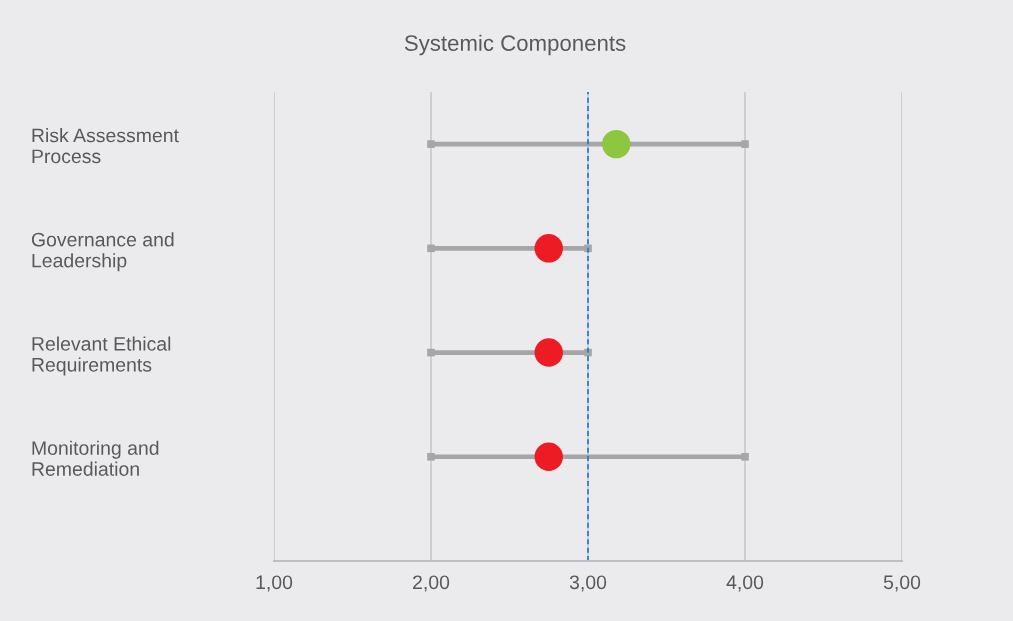 The width and height of the screenshot is (1013, 621). Describe the element at coordinates (588, 583) in the screenshot. I see `x-tick-label: 3,00` at that location.